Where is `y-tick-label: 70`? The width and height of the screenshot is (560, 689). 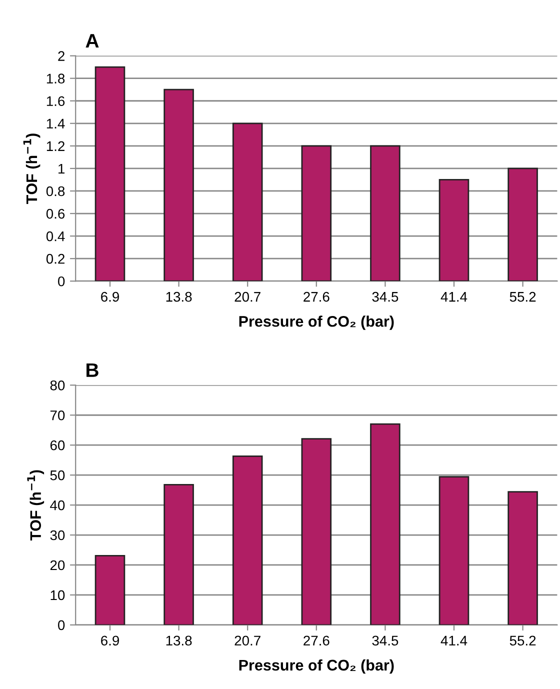 y-tick-label: 70 is located at coordinates (57, 415).